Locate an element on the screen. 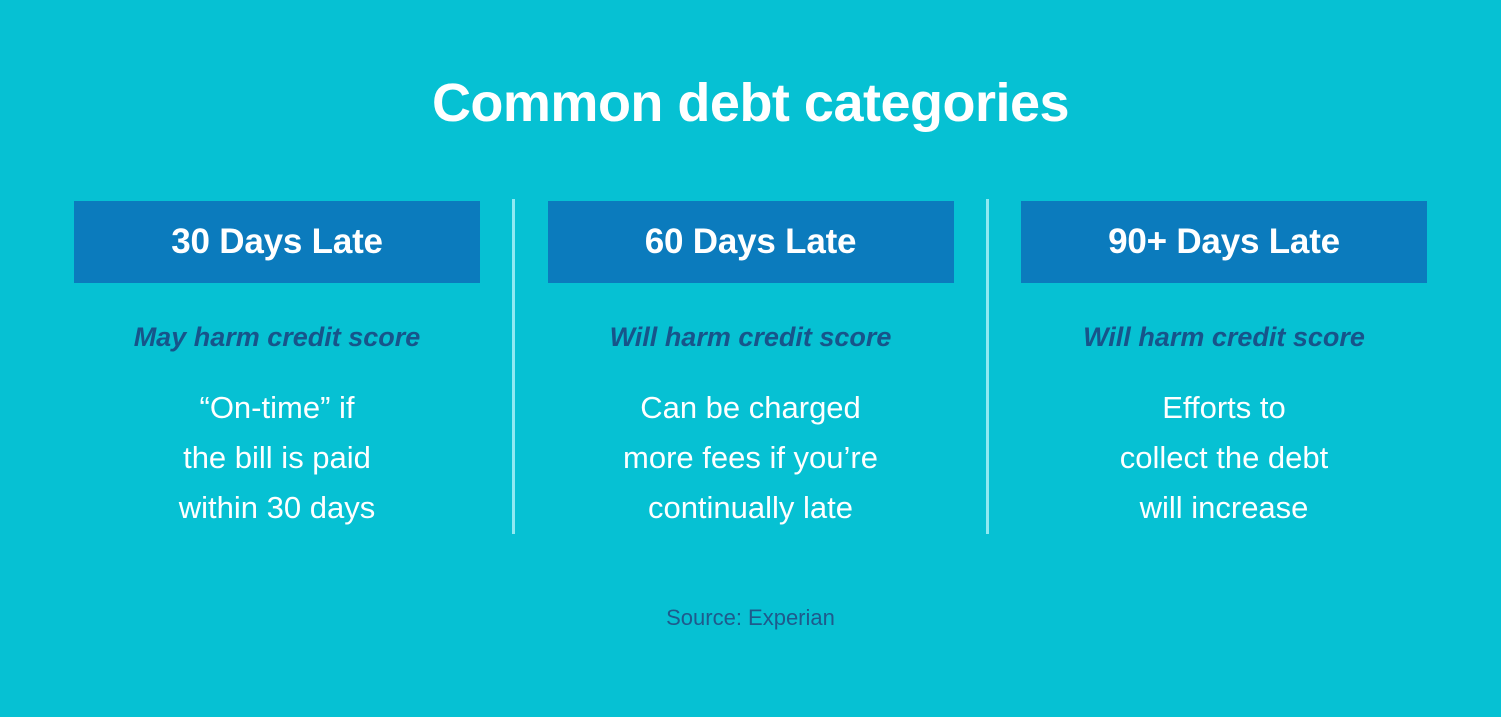 This screenshot has width=1501, height=717. column-body-line: continually late is located at coordinates (750, 508).